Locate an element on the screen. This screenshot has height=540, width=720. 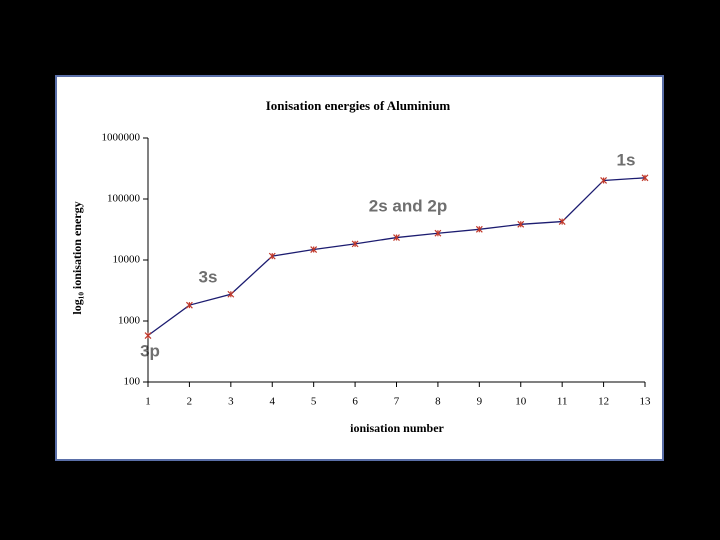
y-axis-label: log₁₀ ionisation energy is located at coordinates (77, 257).